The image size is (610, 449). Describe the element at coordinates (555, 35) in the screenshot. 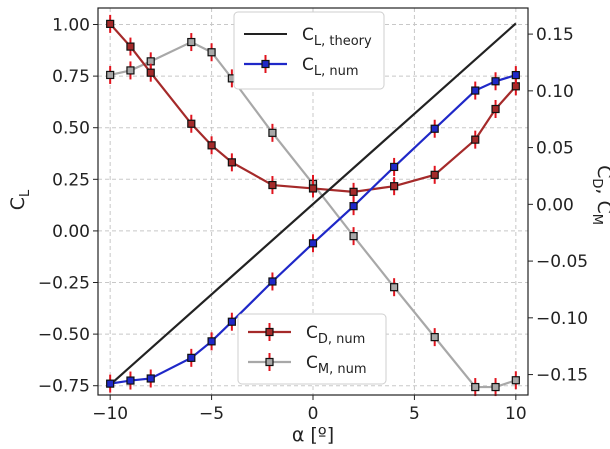

I see `y-right-tick-label: 0.15` at that location.